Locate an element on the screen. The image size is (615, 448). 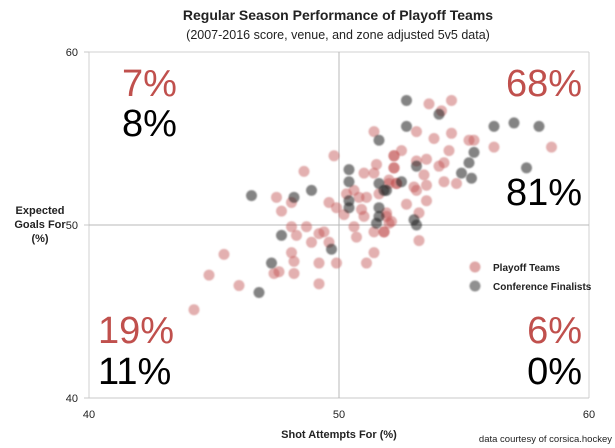
y-tick-label: 60 is located at coordinates (72, 53).